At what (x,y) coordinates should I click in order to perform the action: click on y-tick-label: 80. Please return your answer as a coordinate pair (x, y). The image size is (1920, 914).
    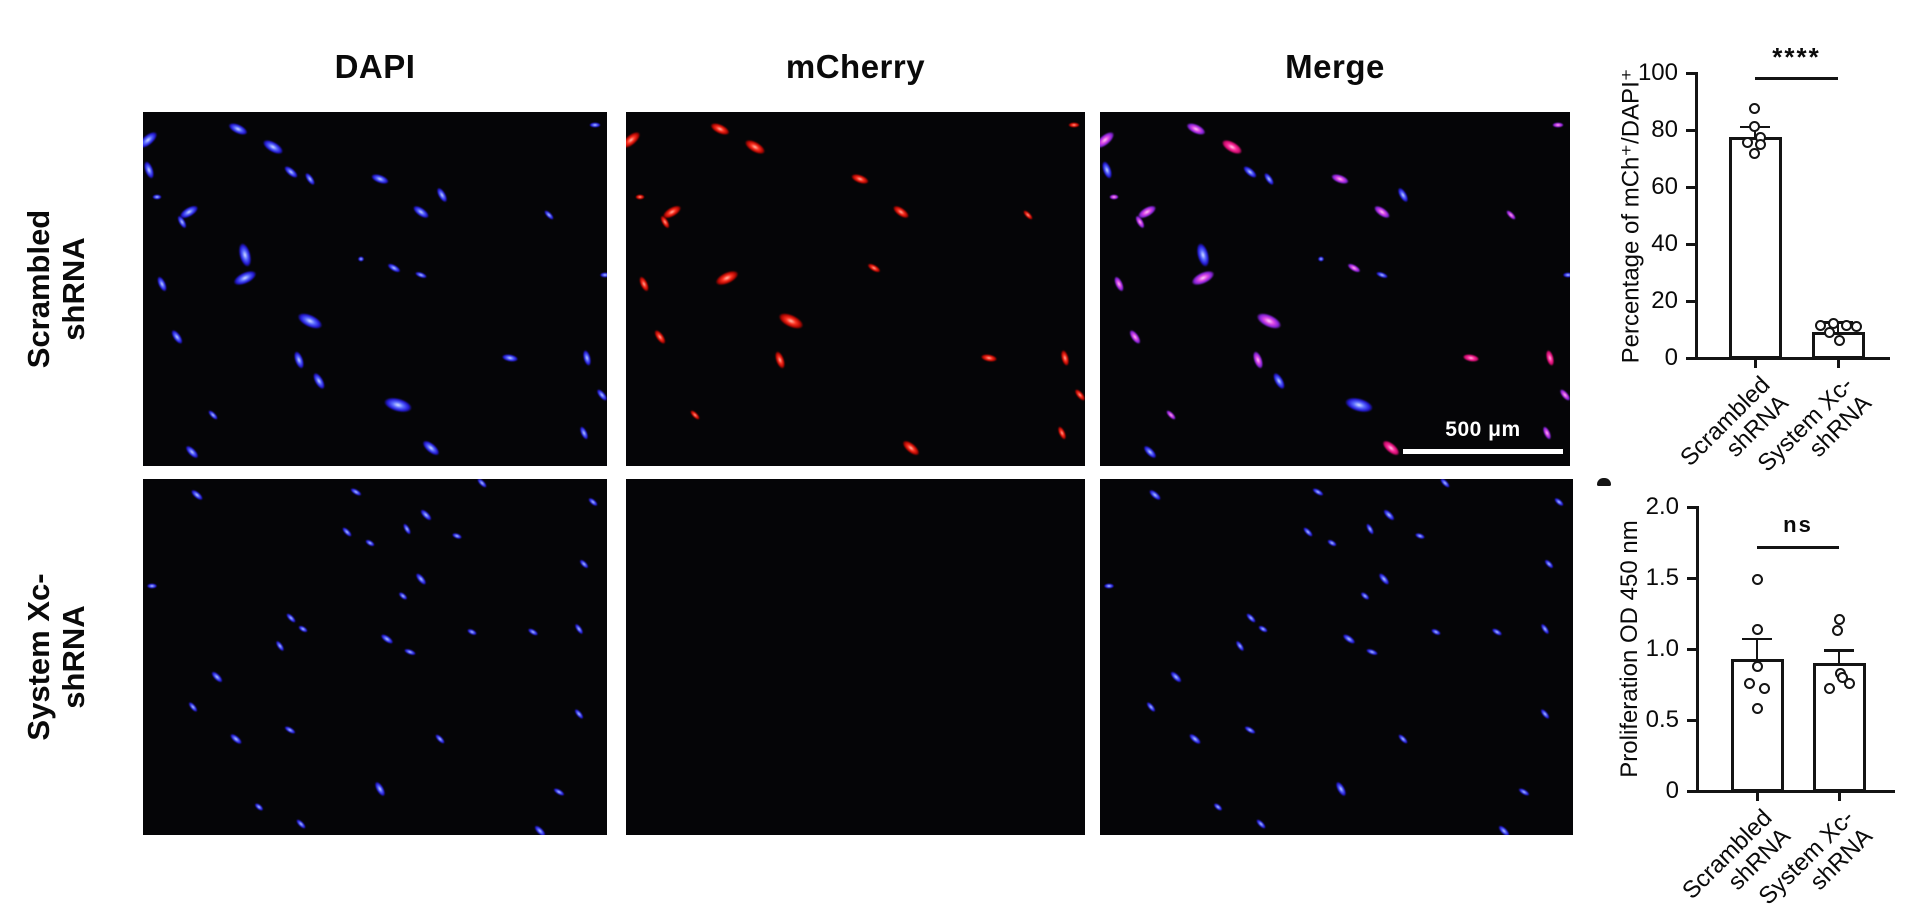
    Looking at the image, I should click on (1664, 129).